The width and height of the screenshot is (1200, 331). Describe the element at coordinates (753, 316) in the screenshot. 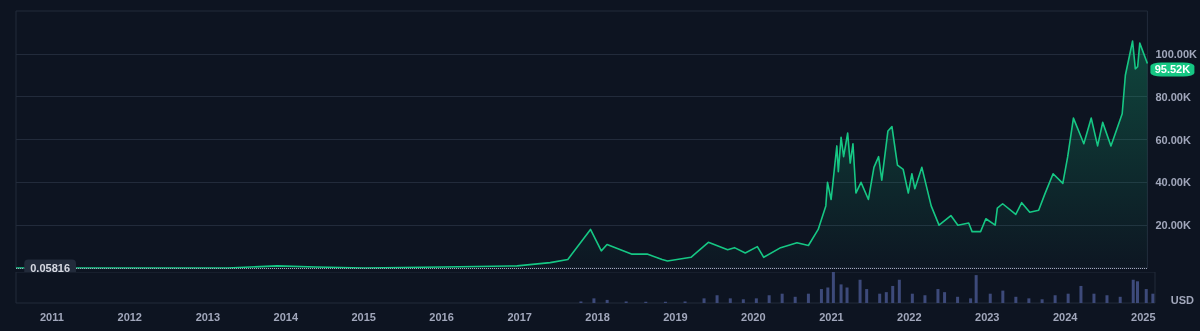

I see `x-tick-label: 2020` at that location.